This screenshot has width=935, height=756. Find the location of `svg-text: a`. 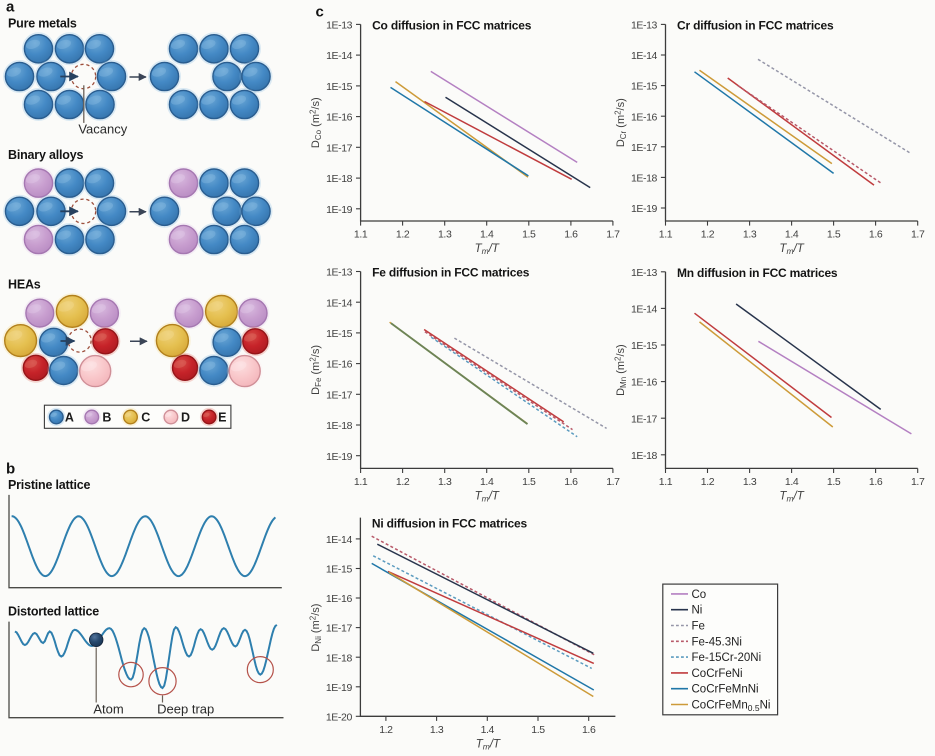

svg-text: a is located at coordinates (10, 8).